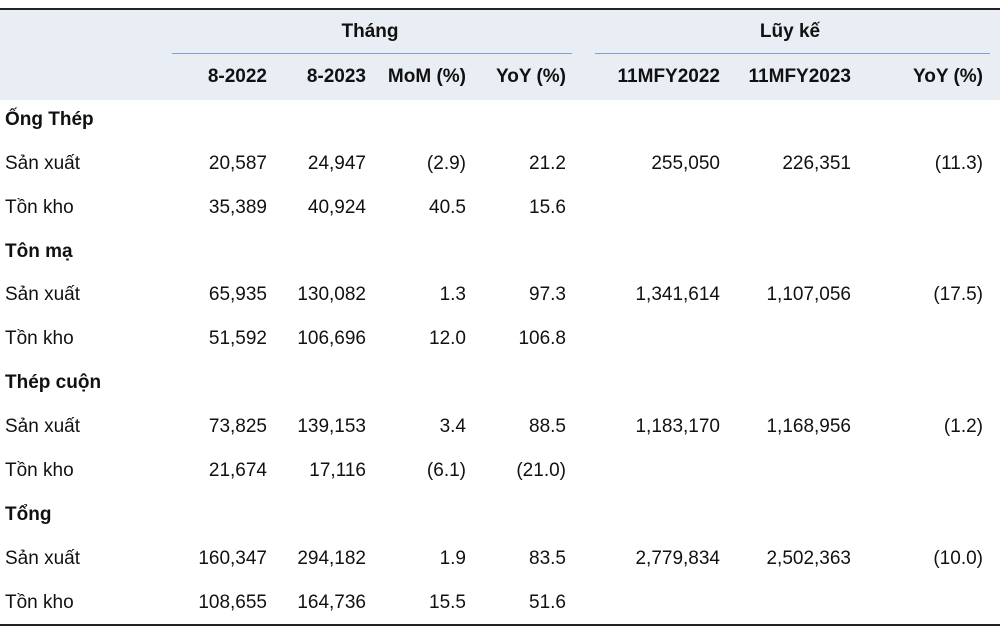  Describe the element at coordinates (547, 558) in the screenshot. I see `cell: 83.5` at that location.